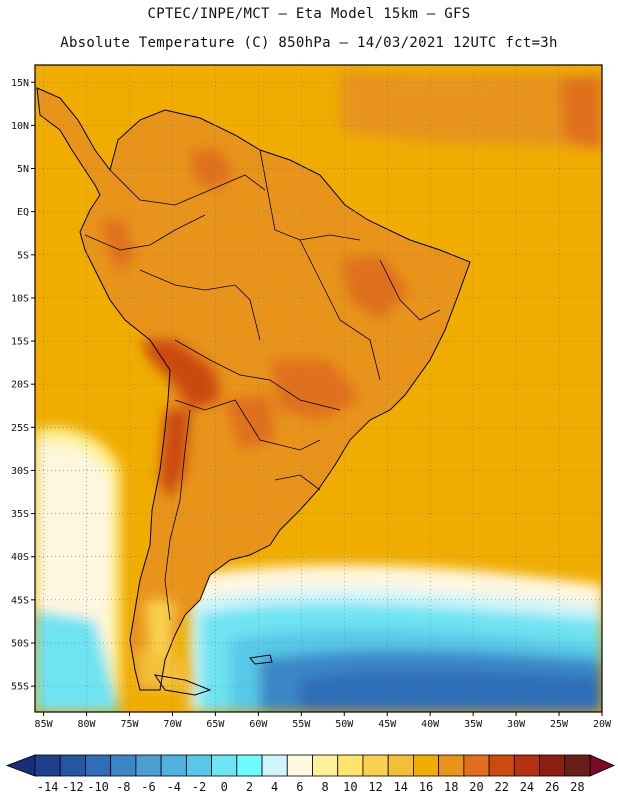 Image resolution: width=618 pixels, height=800 pixels. Describe the element at coordinates (258, 724) in the screenshot. I see `lon-tick-label: 60W` at that location.